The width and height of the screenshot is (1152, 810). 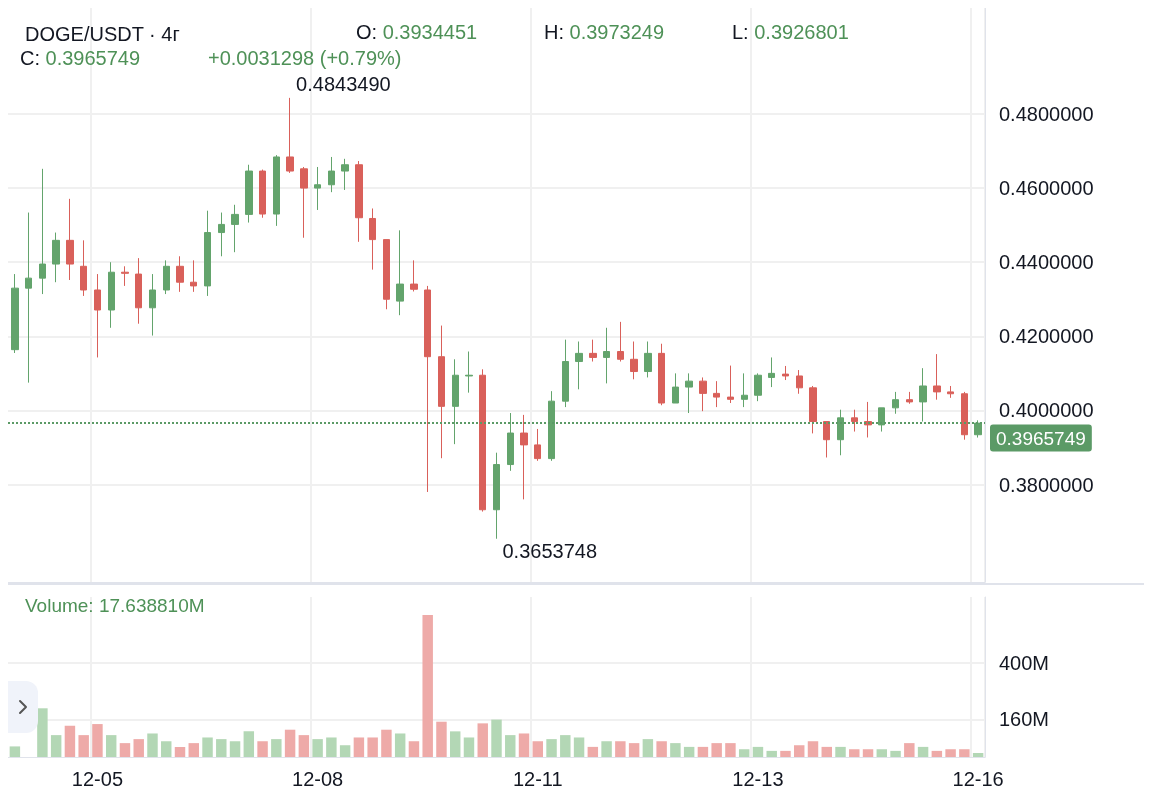 I want to click on text: DOGE/USDT · 4г, so click(x=102, y=34).